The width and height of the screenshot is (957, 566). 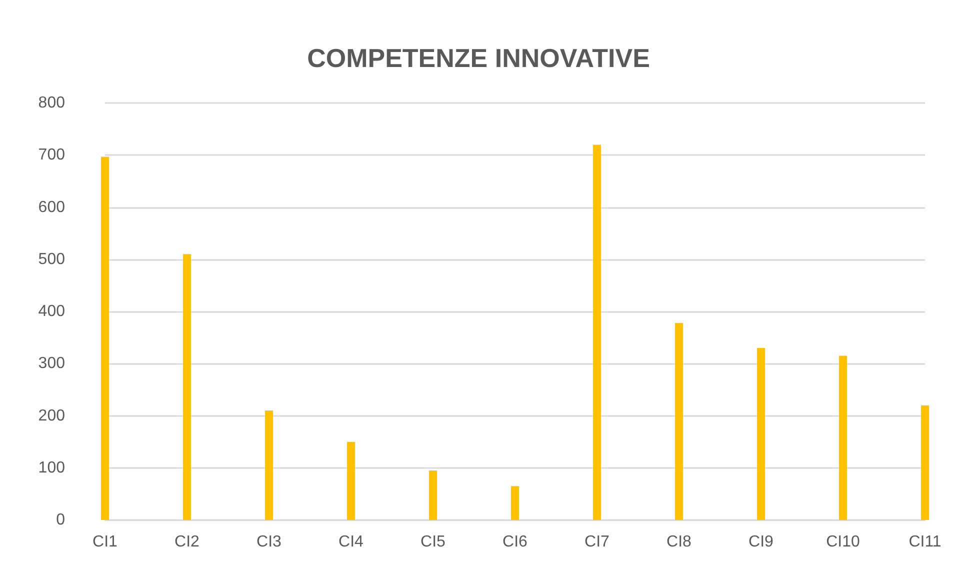 What do you see at coordinates (187, 542) in the screenshot?
I see `x-tick-label: CI2` at bounding box center [187, 542].